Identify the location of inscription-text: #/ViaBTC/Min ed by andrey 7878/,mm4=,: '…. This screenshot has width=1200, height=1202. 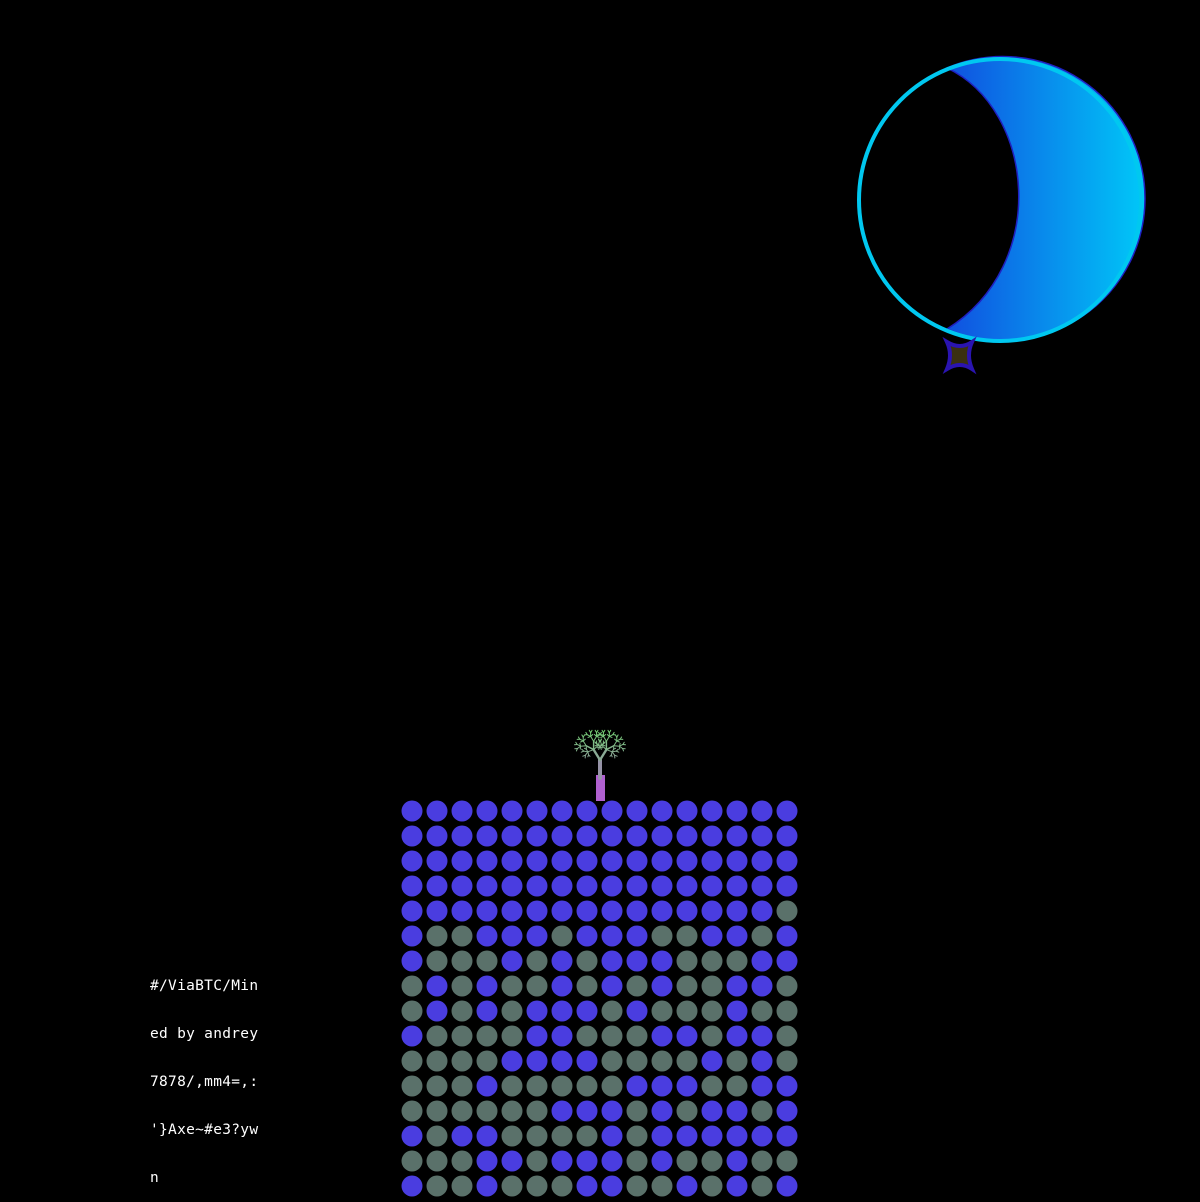
(204, 1074).